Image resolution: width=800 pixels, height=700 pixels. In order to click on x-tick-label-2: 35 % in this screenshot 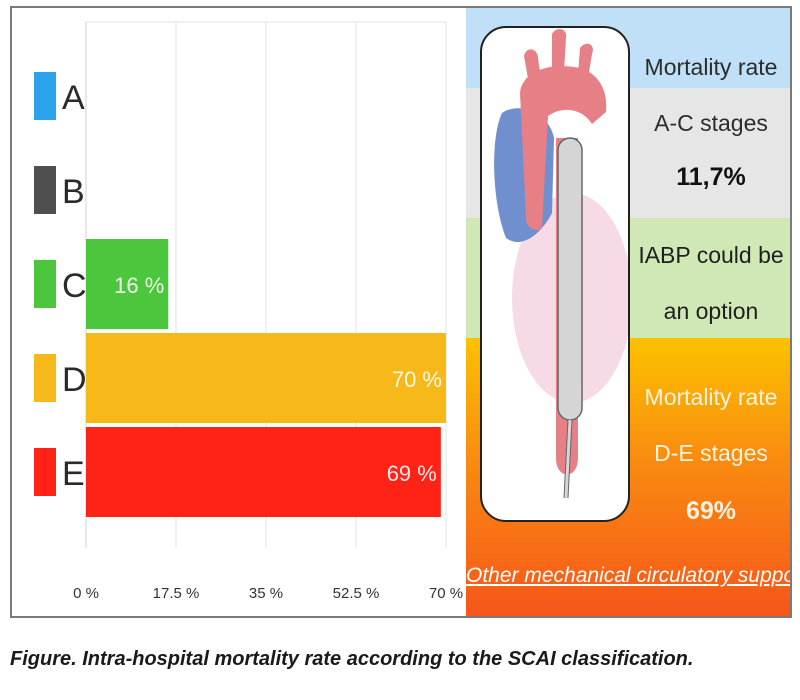, I will do `click(266, 593)`.